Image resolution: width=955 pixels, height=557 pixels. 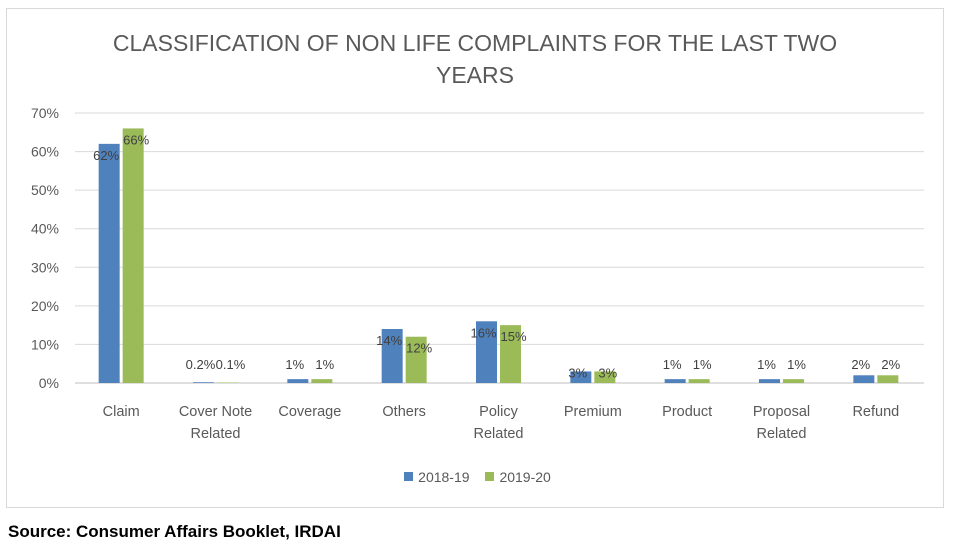 What do you see at coordinates (483, 332) in the screenshot?
I see `data-label: 16%` at bounding box center [483, 332].